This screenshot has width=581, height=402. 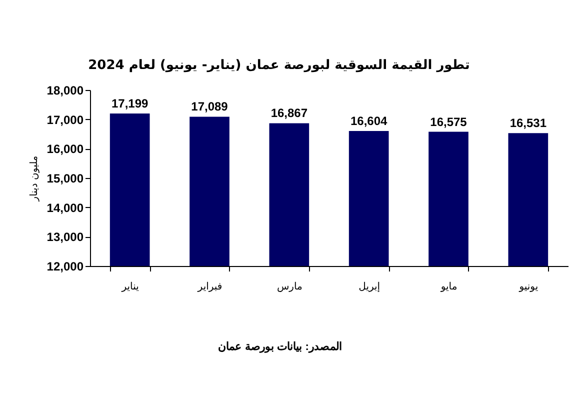 I want to click on data-label: 16,604, so click(x=369, y=121).